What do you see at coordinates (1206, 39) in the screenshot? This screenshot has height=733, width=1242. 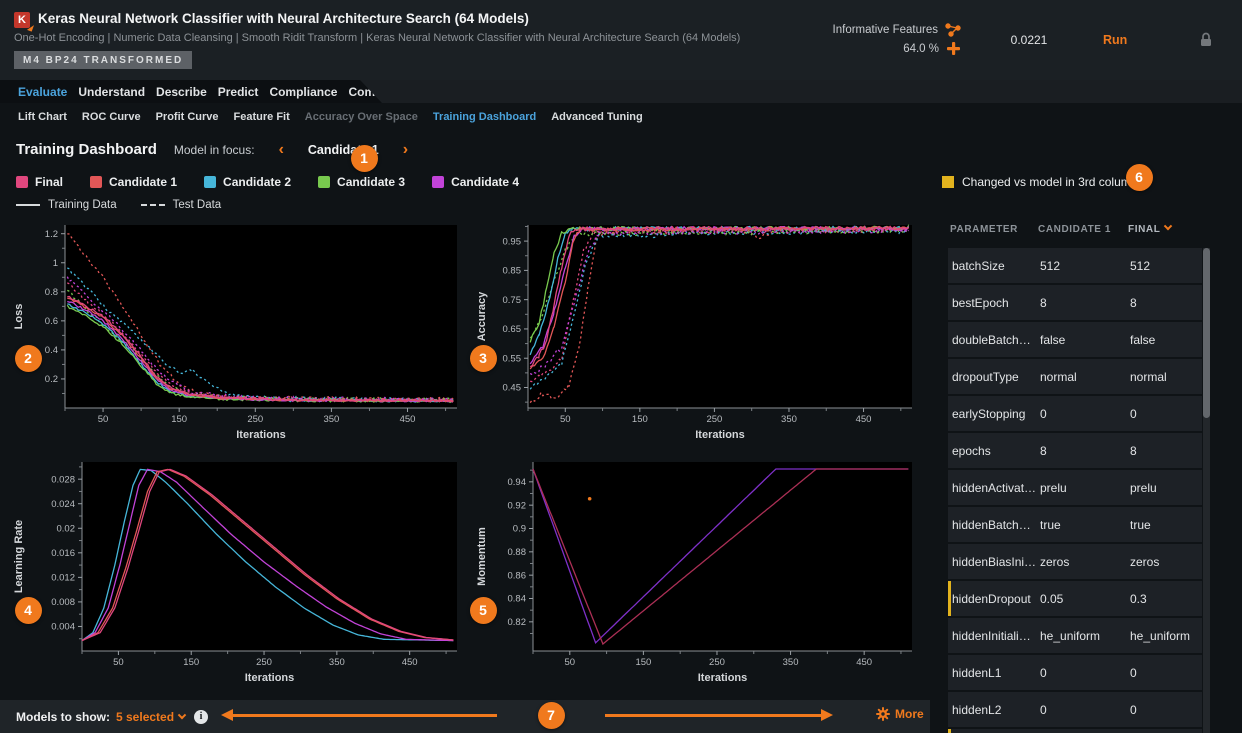 I see `lock-icon` at bounding box center [1206, 39].